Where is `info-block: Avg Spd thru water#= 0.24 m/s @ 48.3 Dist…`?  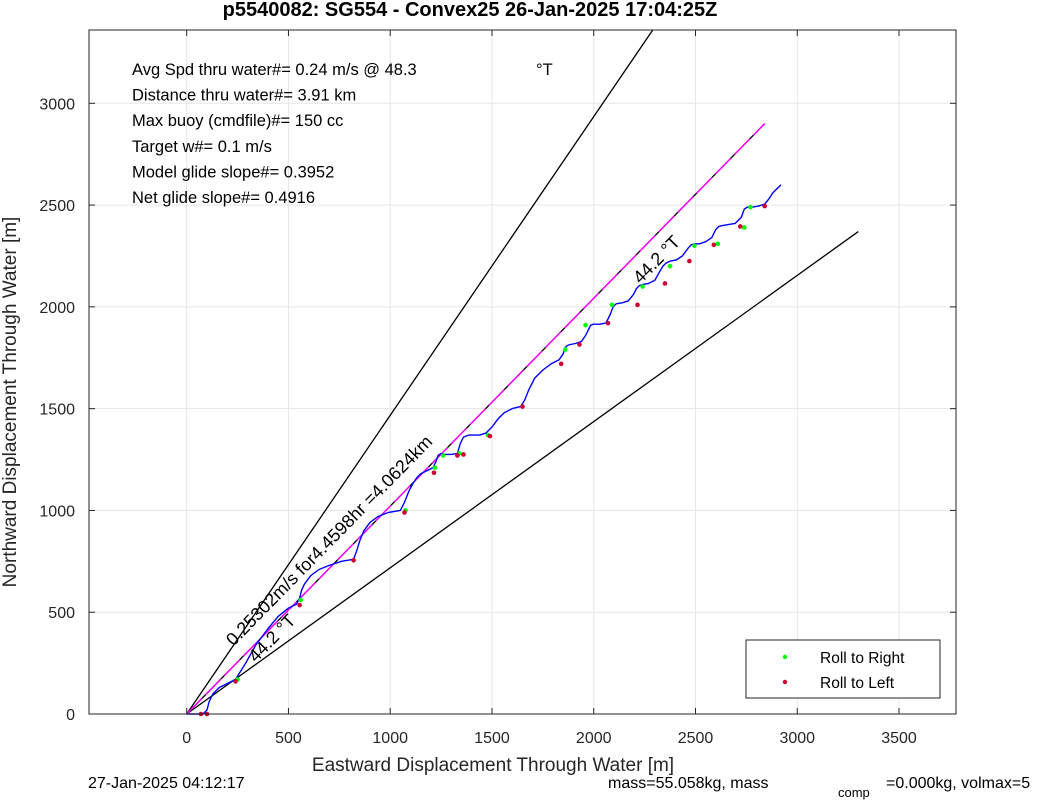 info-block: Avg Spd thru water#= 0.24 m/s @ 48.3 Dist… is located at coordinates (342, 134).